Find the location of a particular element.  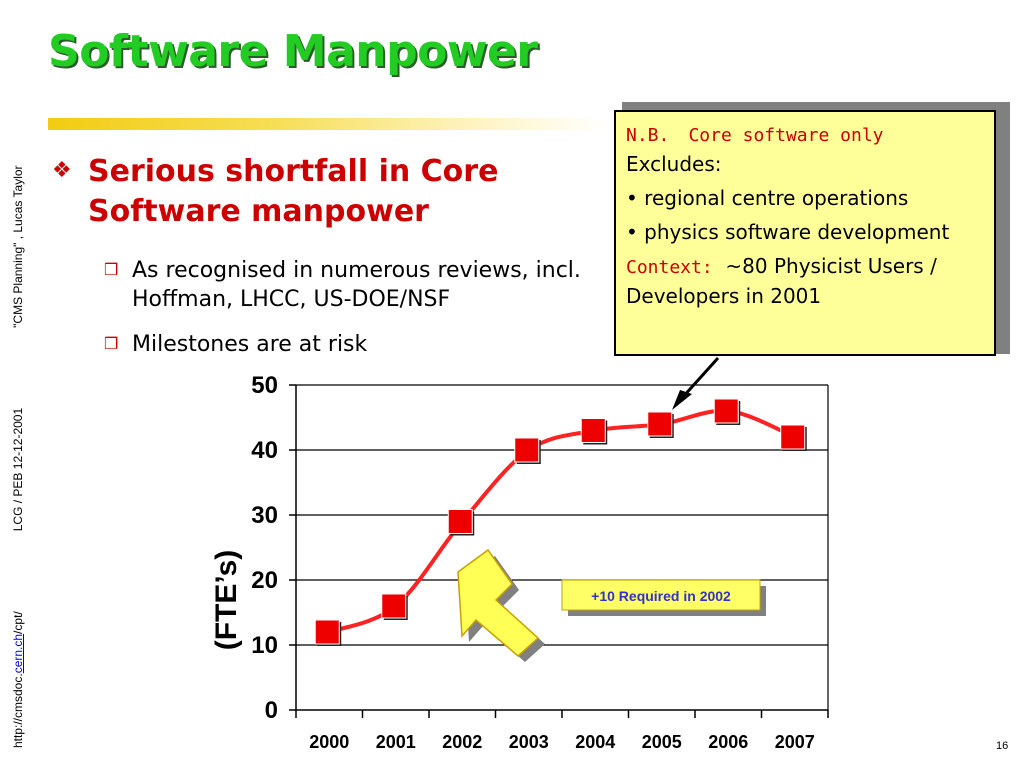

context-label: Context: is located at coordinates (669, 267).